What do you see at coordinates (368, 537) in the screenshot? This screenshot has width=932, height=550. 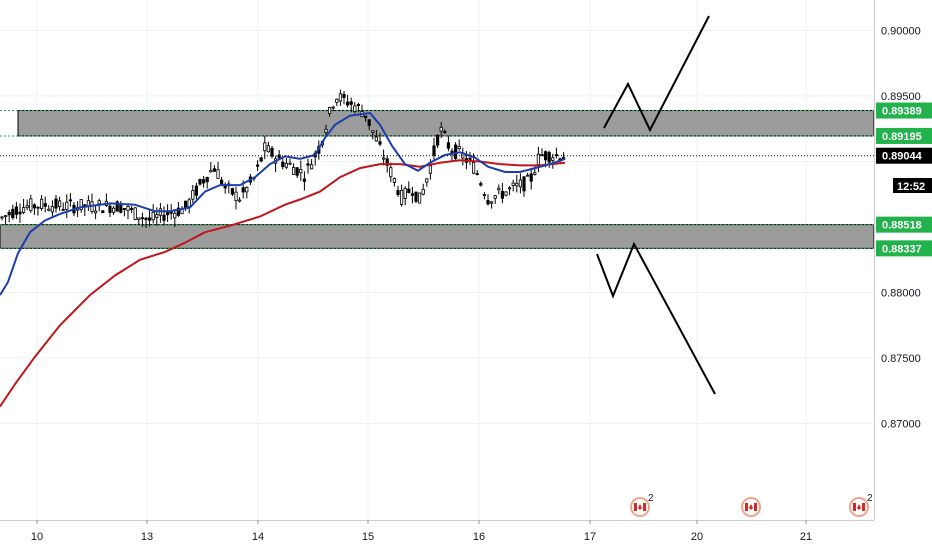 I see `time-tick-label: 15` at bounding box center [368, 537].